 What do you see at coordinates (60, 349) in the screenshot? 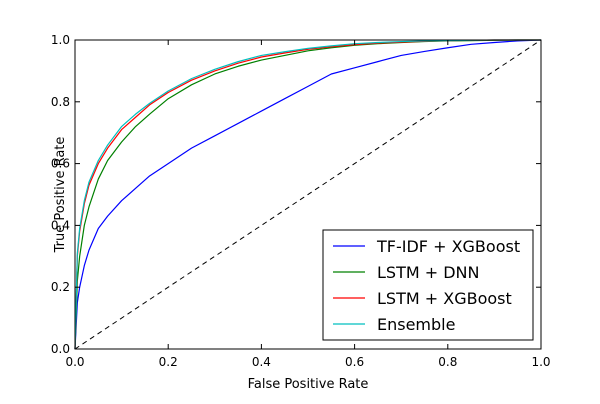
I see `y-tick-label: 0.0` at bounding box center [60, 349].